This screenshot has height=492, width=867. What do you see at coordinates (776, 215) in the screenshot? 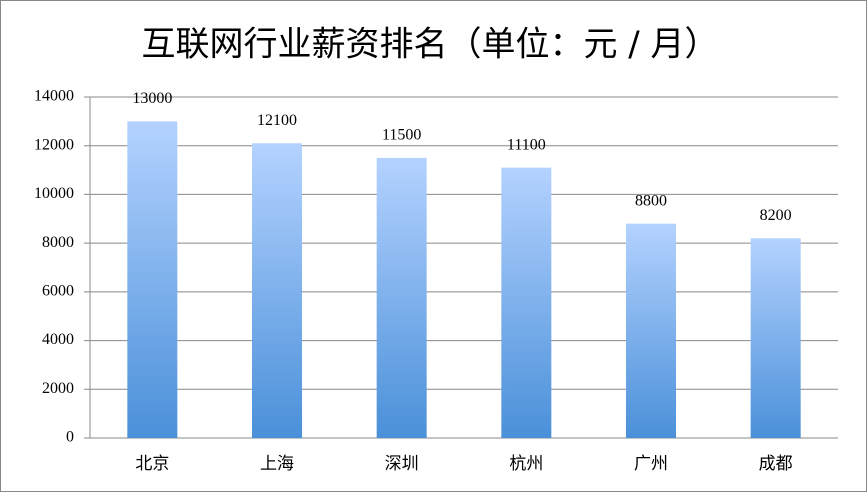
I see `data-label: 8200` at bounding box center [776, 215].